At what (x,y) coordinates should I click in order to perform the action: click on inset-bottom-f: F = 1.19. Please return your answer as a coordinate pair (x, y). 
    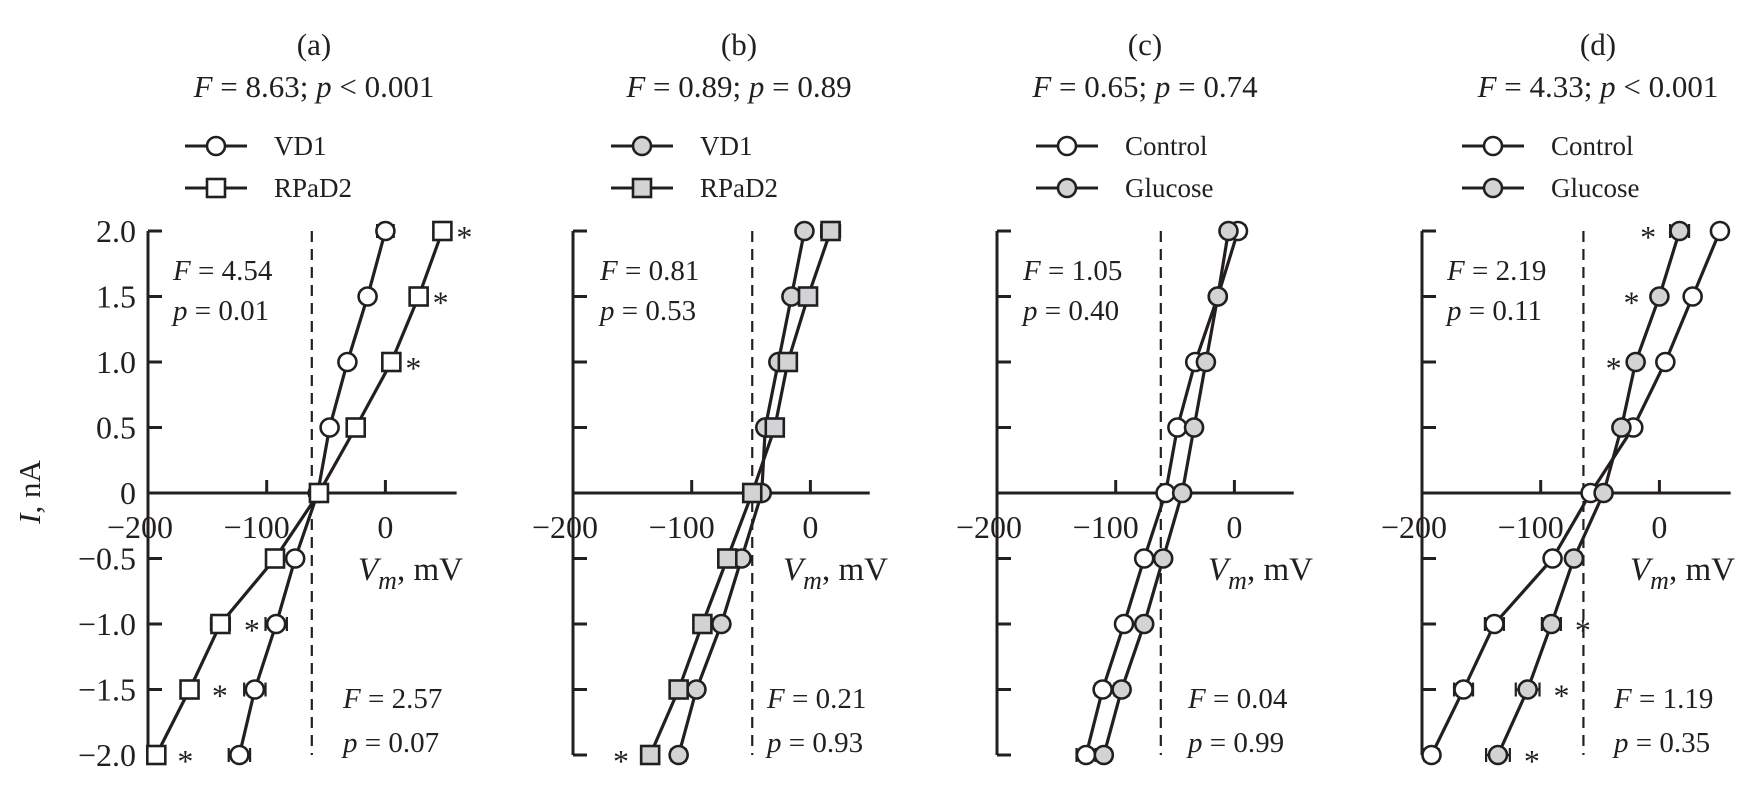
    Looking at the image, I should click on (1663, 699).